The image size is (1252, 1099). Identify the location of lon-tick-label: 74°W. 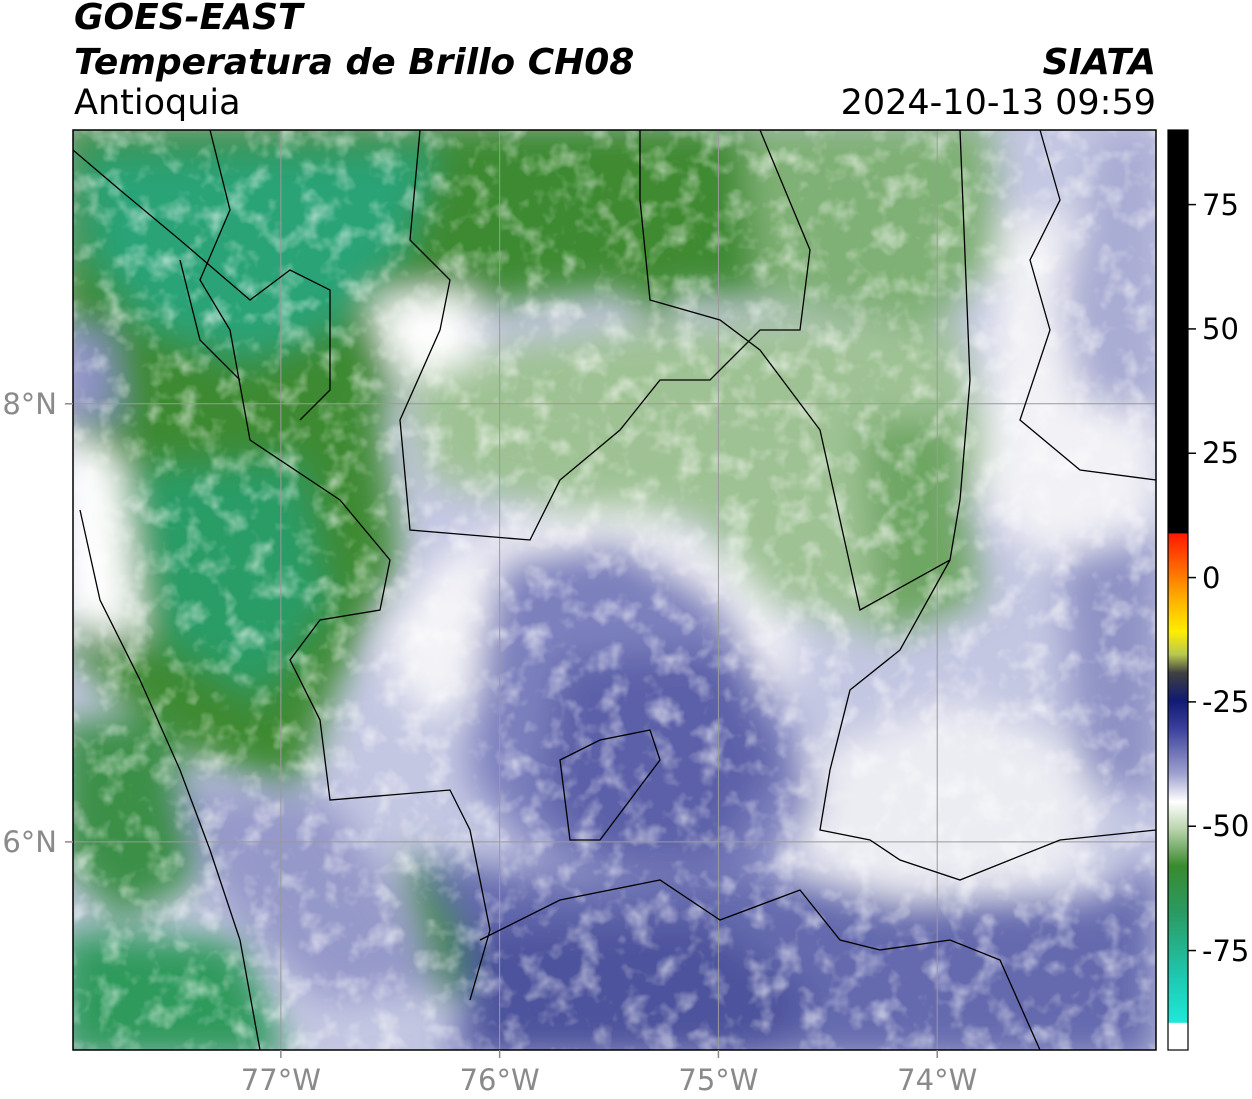
(937, 1080).